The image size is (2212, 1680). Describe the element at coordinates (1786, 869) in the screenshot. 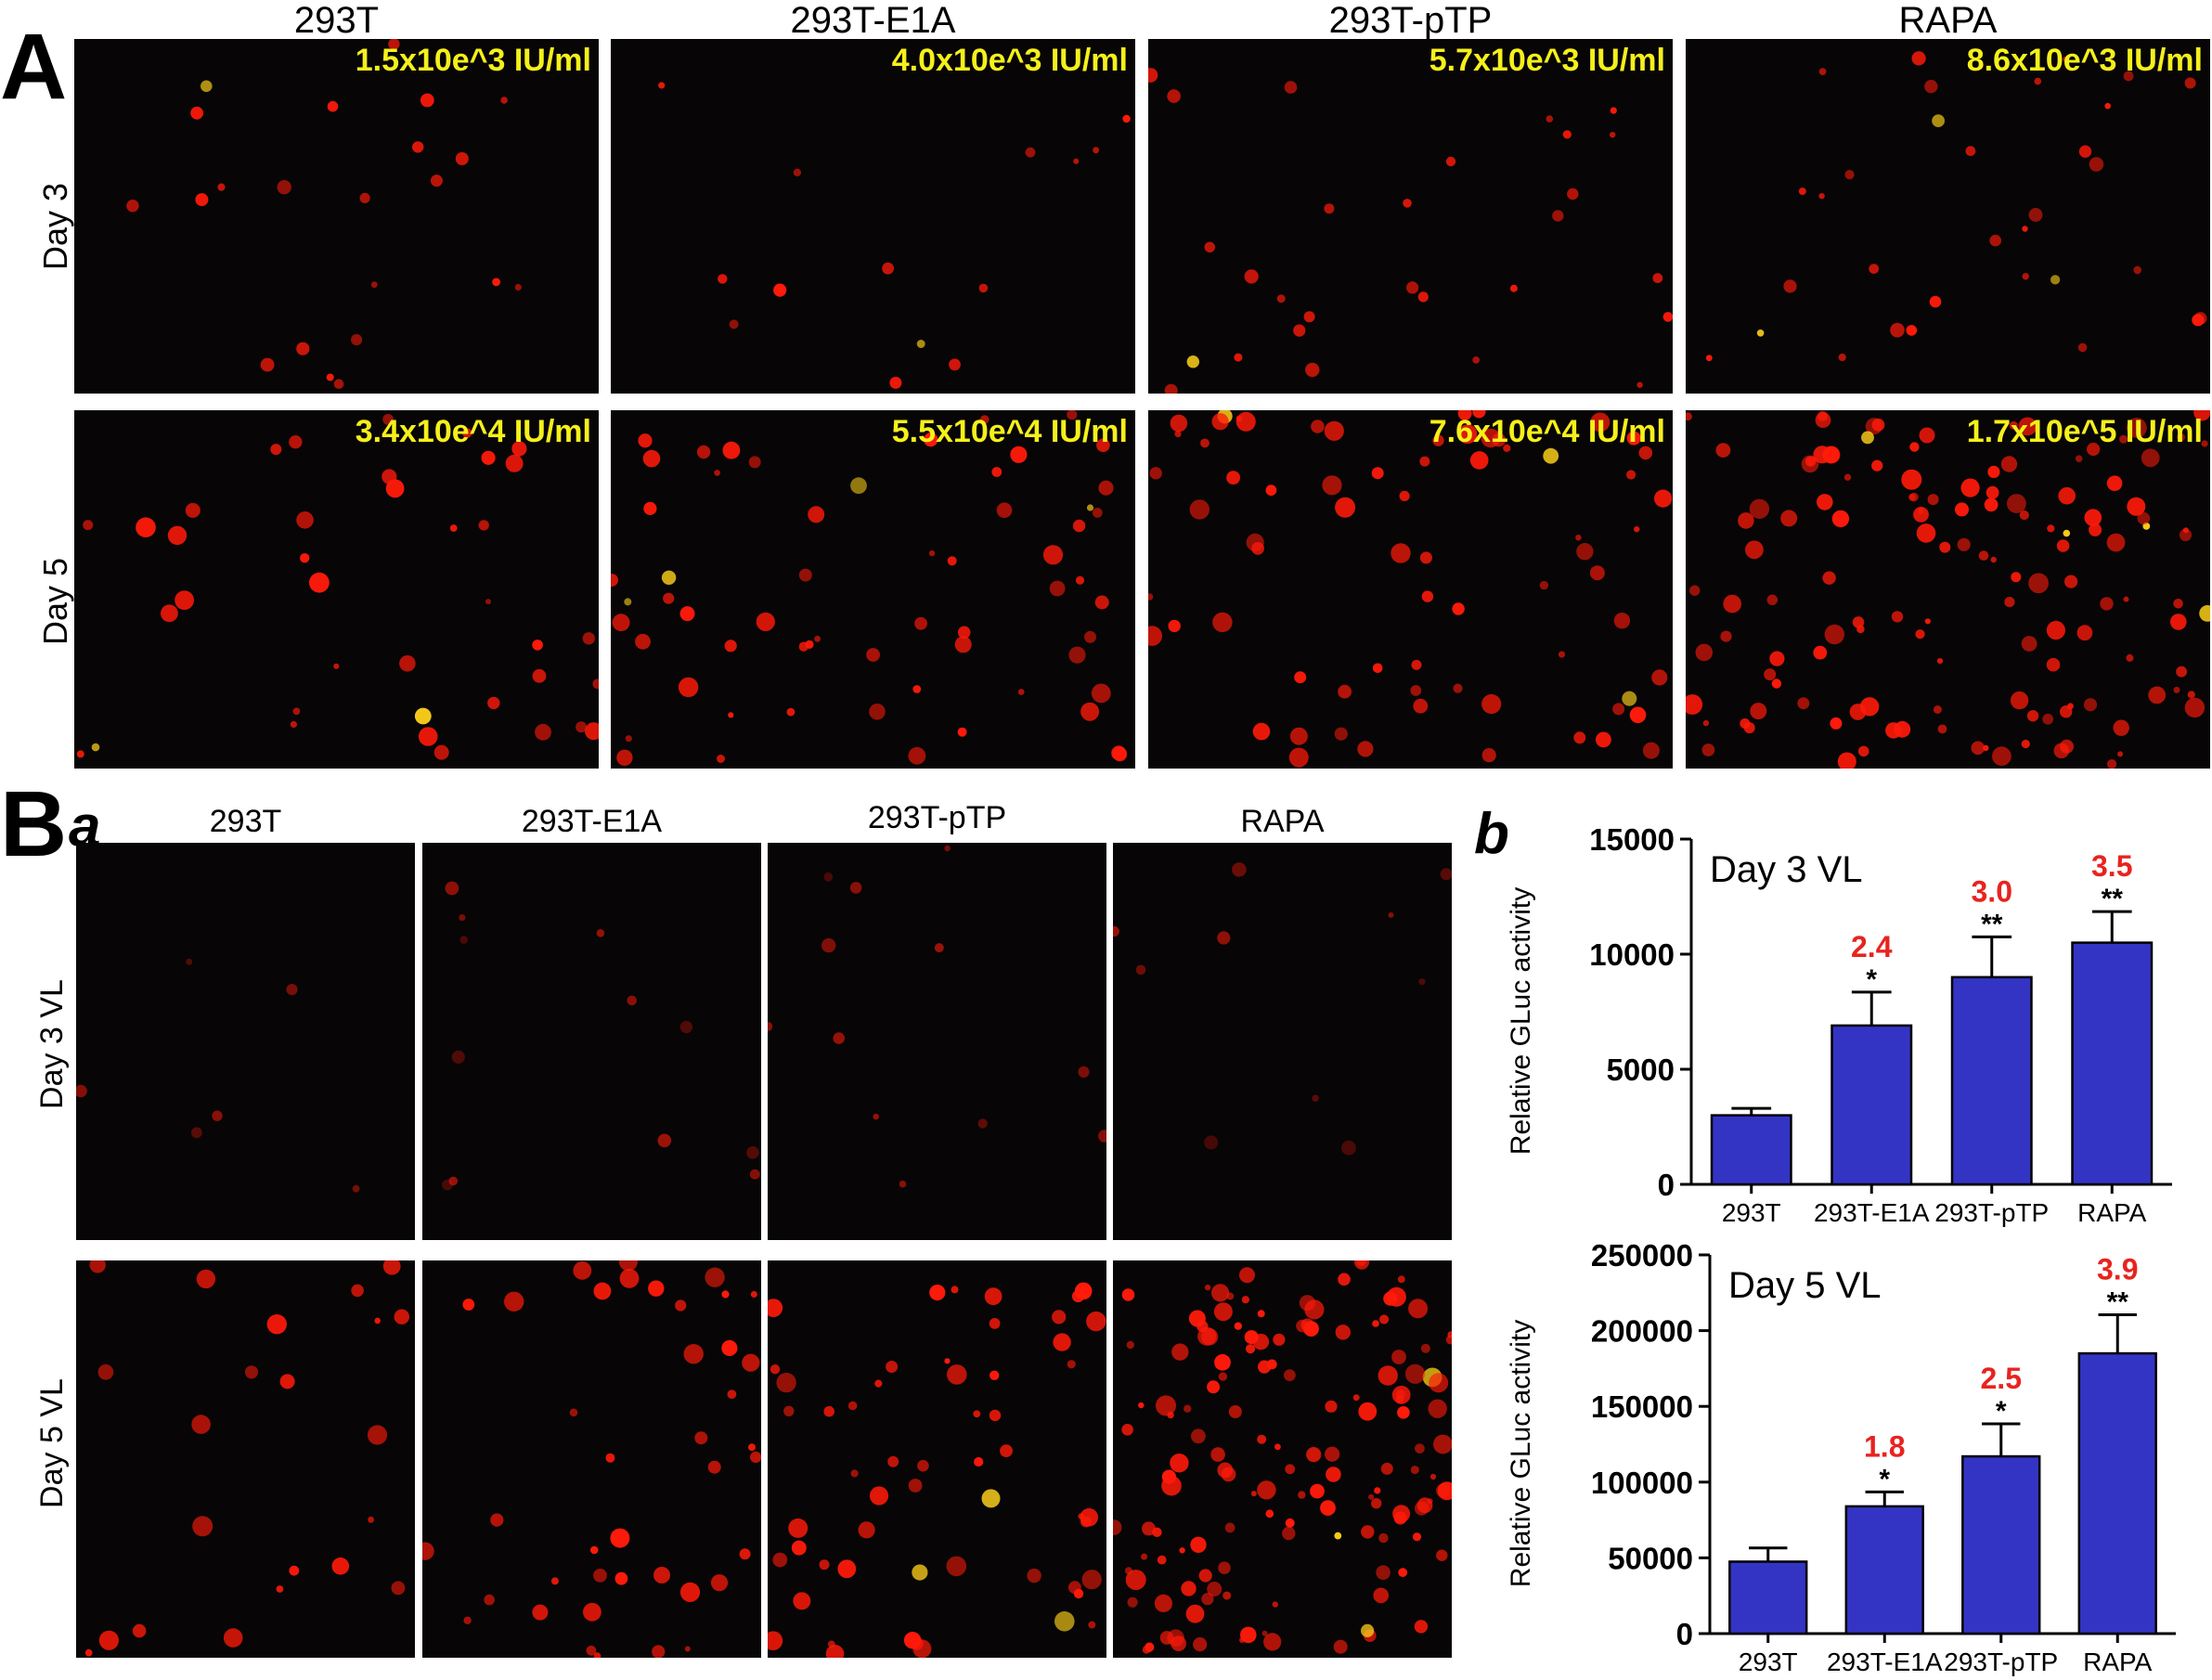

I see `chart-title: Day 3 VL` at that location.